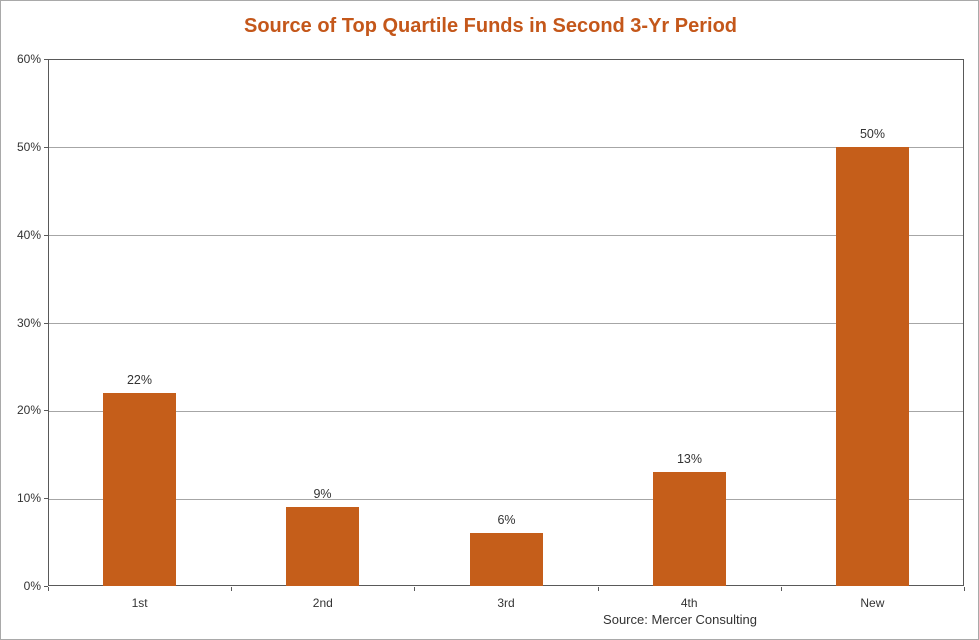 The width and height of the screenshot is (979, 640). Describe the element at coordinates (28, 146) in the screenshot. I see `y-axis-tick-label: 50%` at that location.